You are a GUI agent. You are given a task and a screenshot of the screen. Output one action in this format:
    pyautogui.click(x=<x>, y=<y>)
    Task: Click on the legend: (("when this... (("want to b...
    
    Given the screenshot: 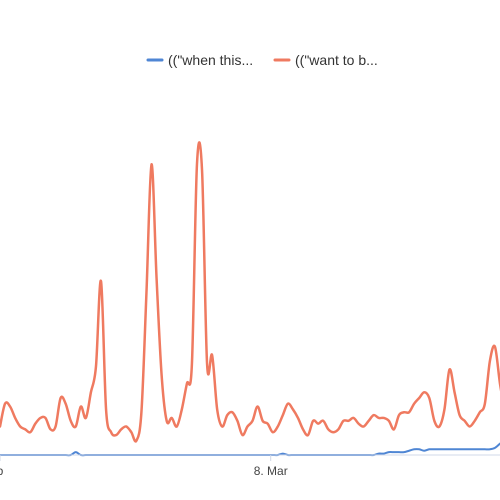 What is the action you would take?
    pyautogui.click(x=262, y=60)
    